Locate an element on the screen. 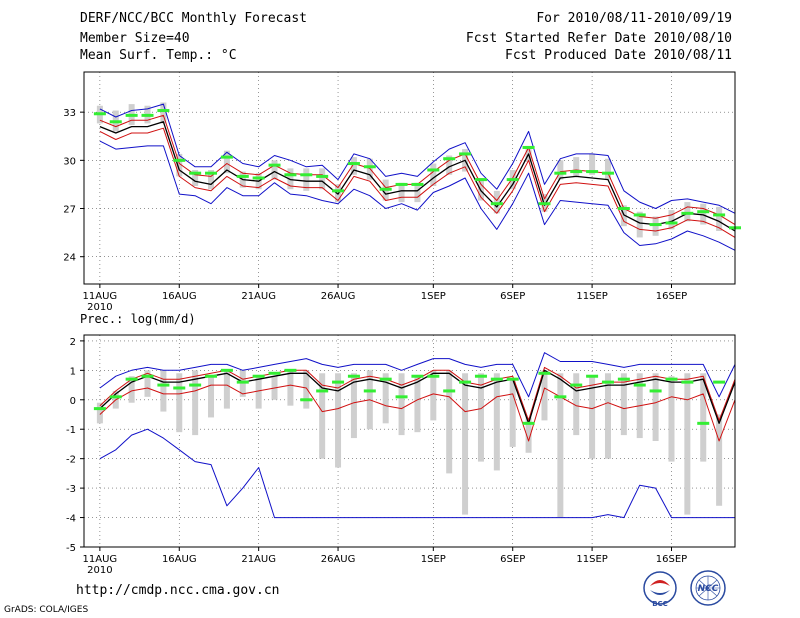 The height and width of the screenshot is (618, 800). x-tick-label: 26AUG is located at coordinates (338, 296).